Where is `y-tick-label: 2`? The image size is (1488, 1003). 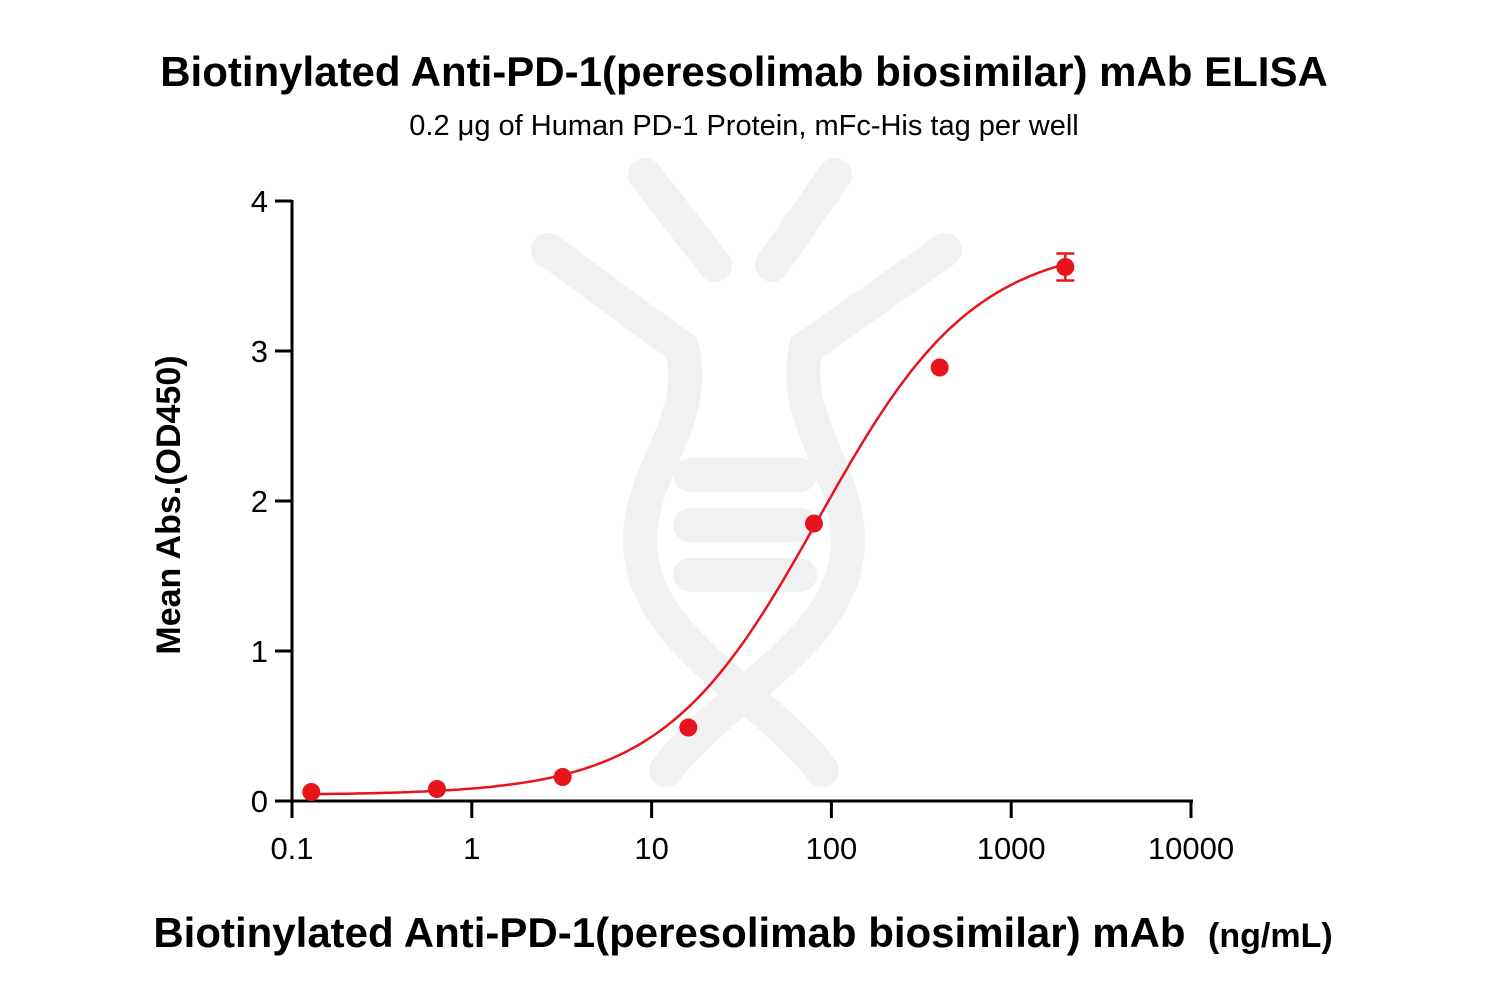
y-tick-label: 2 is located at coordinates (259, 501).